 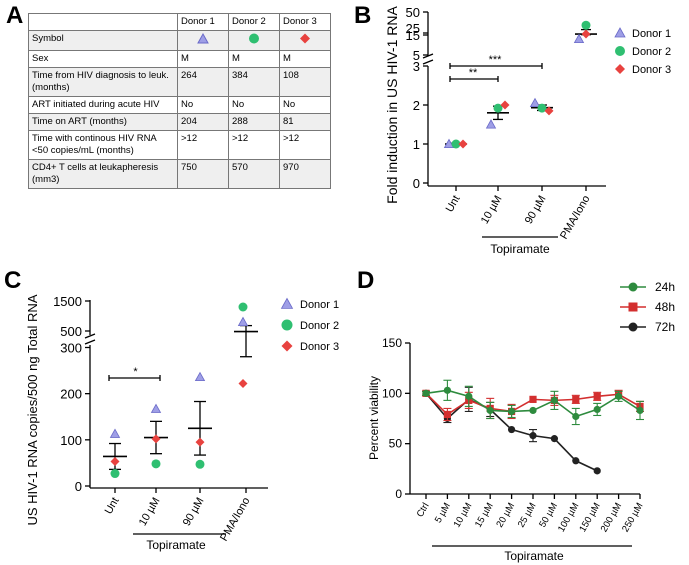 What do you see at coordinates (71, 347) in the screenshot?
I see `y-tick-label: 300` at bounding box center [71, 347].